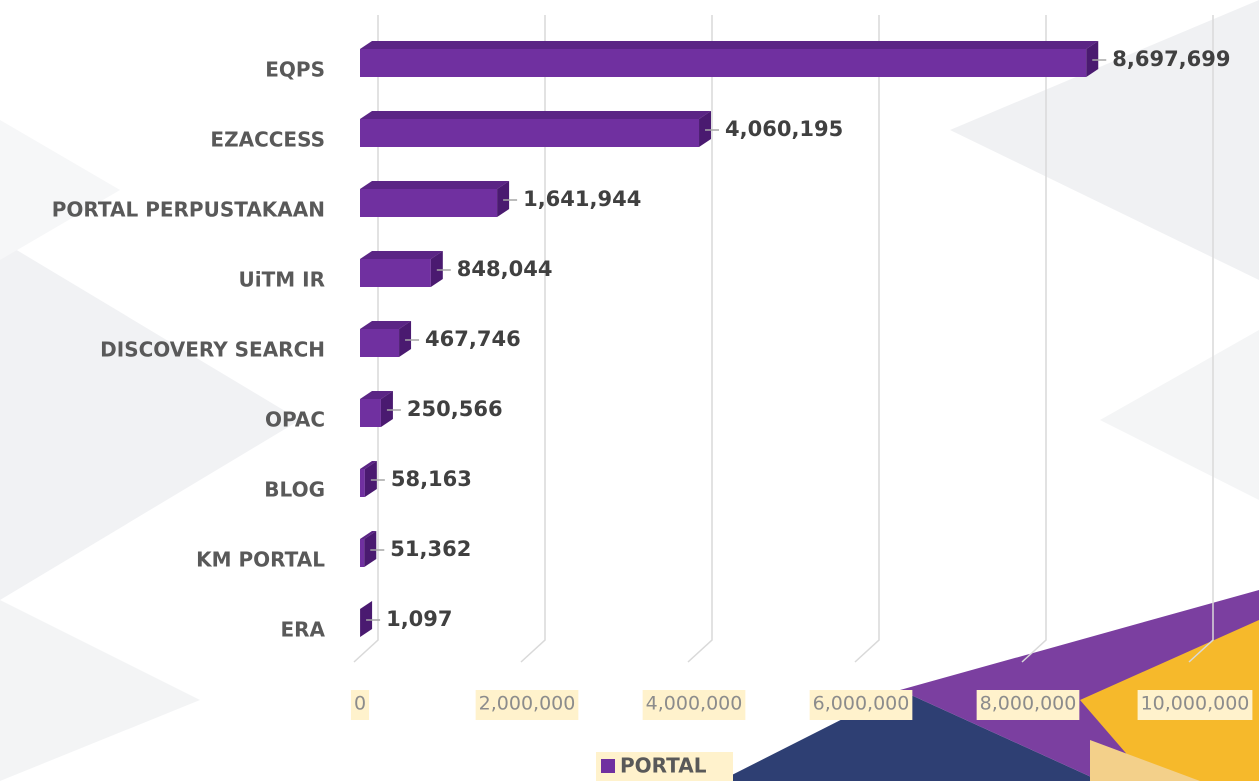  Describe the element at coordinates (505, 269) in the screenshot. I see `value-label: 848,044` at that location.